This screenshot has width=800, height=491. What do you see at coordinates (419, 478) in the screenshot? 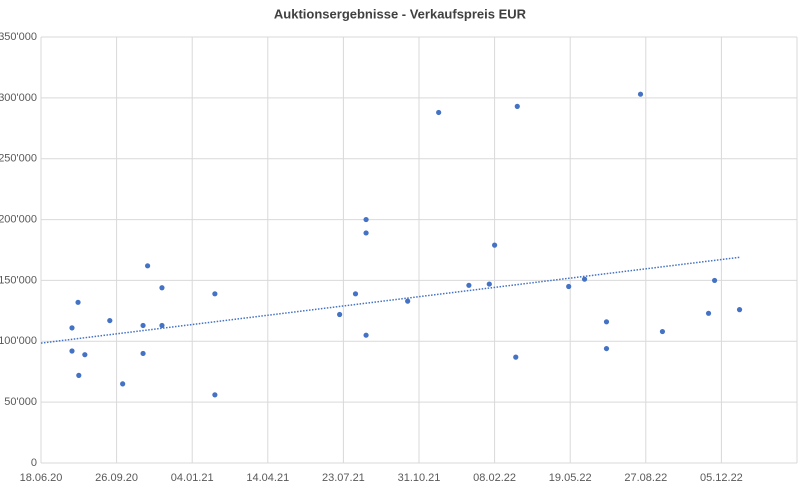
I see `x-tick-label: 31.10.21` at bounding box center [419, 478].